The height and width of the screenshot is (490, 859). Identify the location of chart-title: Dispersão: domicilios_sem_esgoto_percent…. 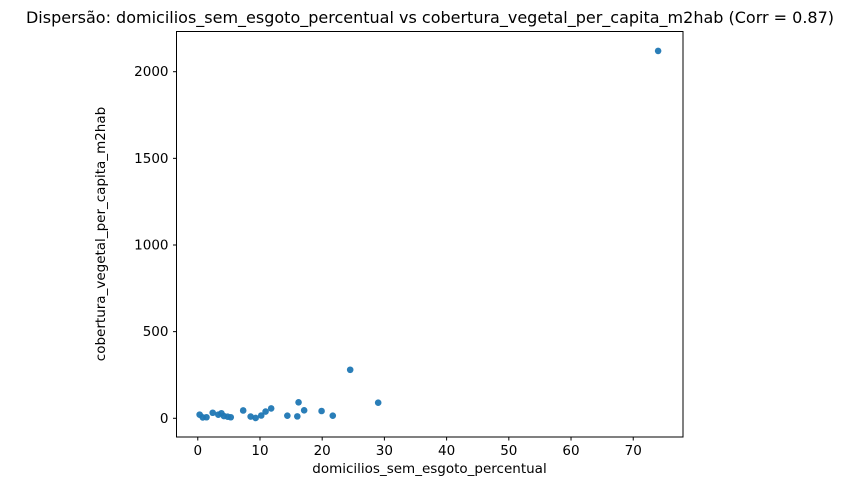
(430, 18).